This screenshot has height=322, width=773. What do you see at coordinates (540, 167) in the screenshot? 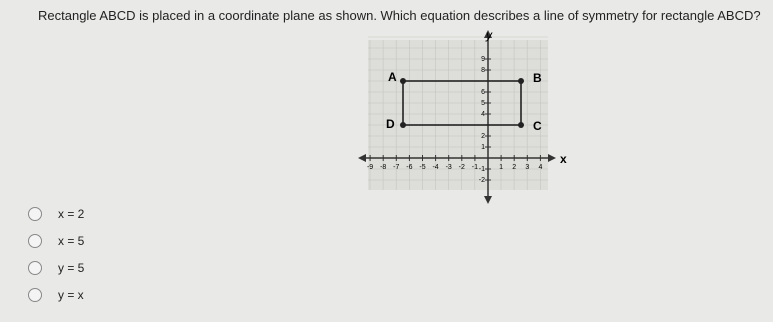
I see `x-tick-label: 4` at bounding box center [540, 167].